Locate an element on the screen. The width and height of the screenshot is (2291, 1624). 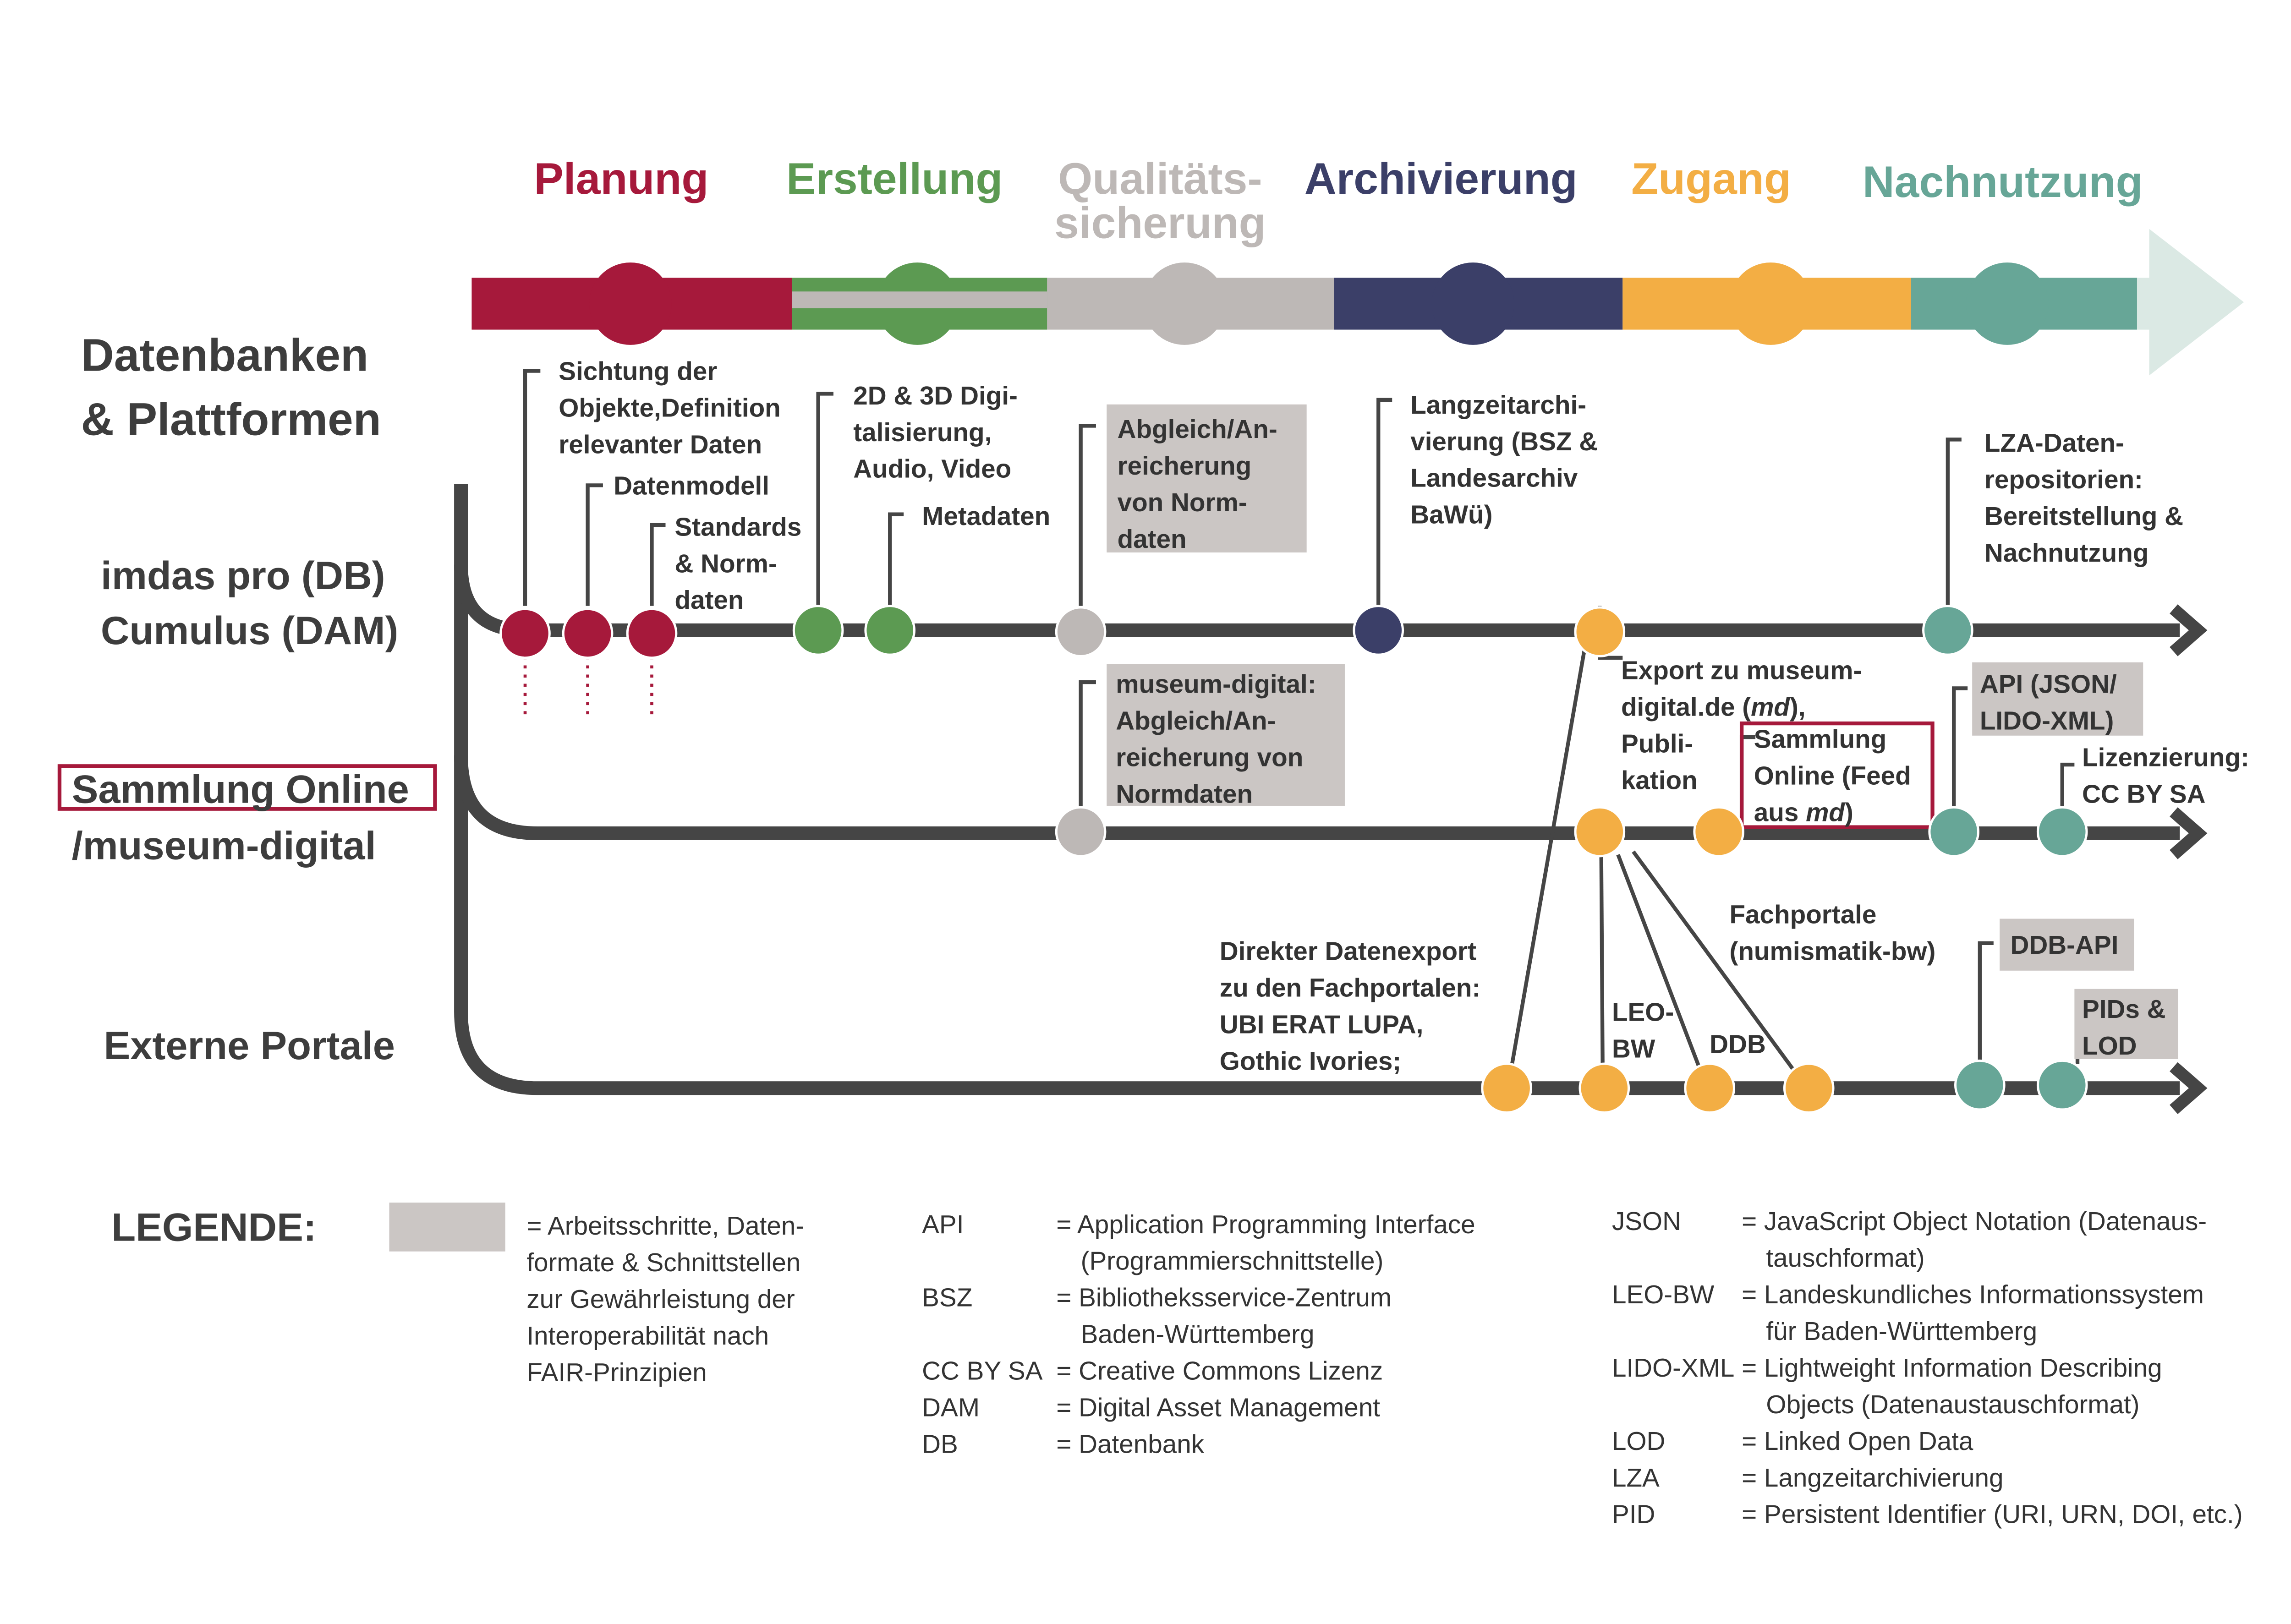
section-title-line1: Datenbanken is located at coordinates (225, 355).